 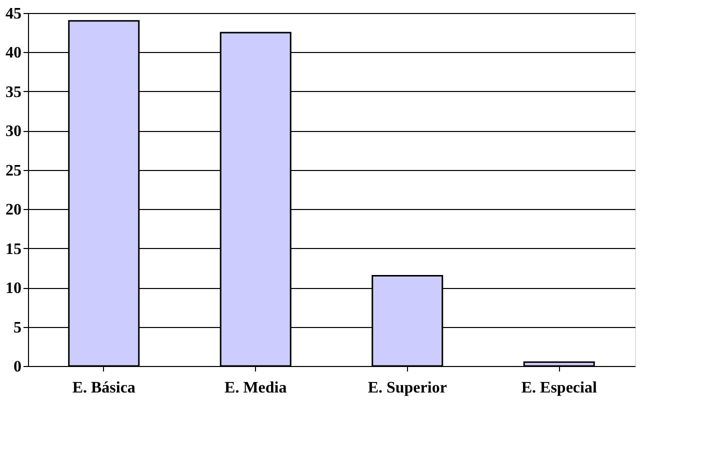 I want to click on y-tick-label: 30, so click(x=14, y=131).